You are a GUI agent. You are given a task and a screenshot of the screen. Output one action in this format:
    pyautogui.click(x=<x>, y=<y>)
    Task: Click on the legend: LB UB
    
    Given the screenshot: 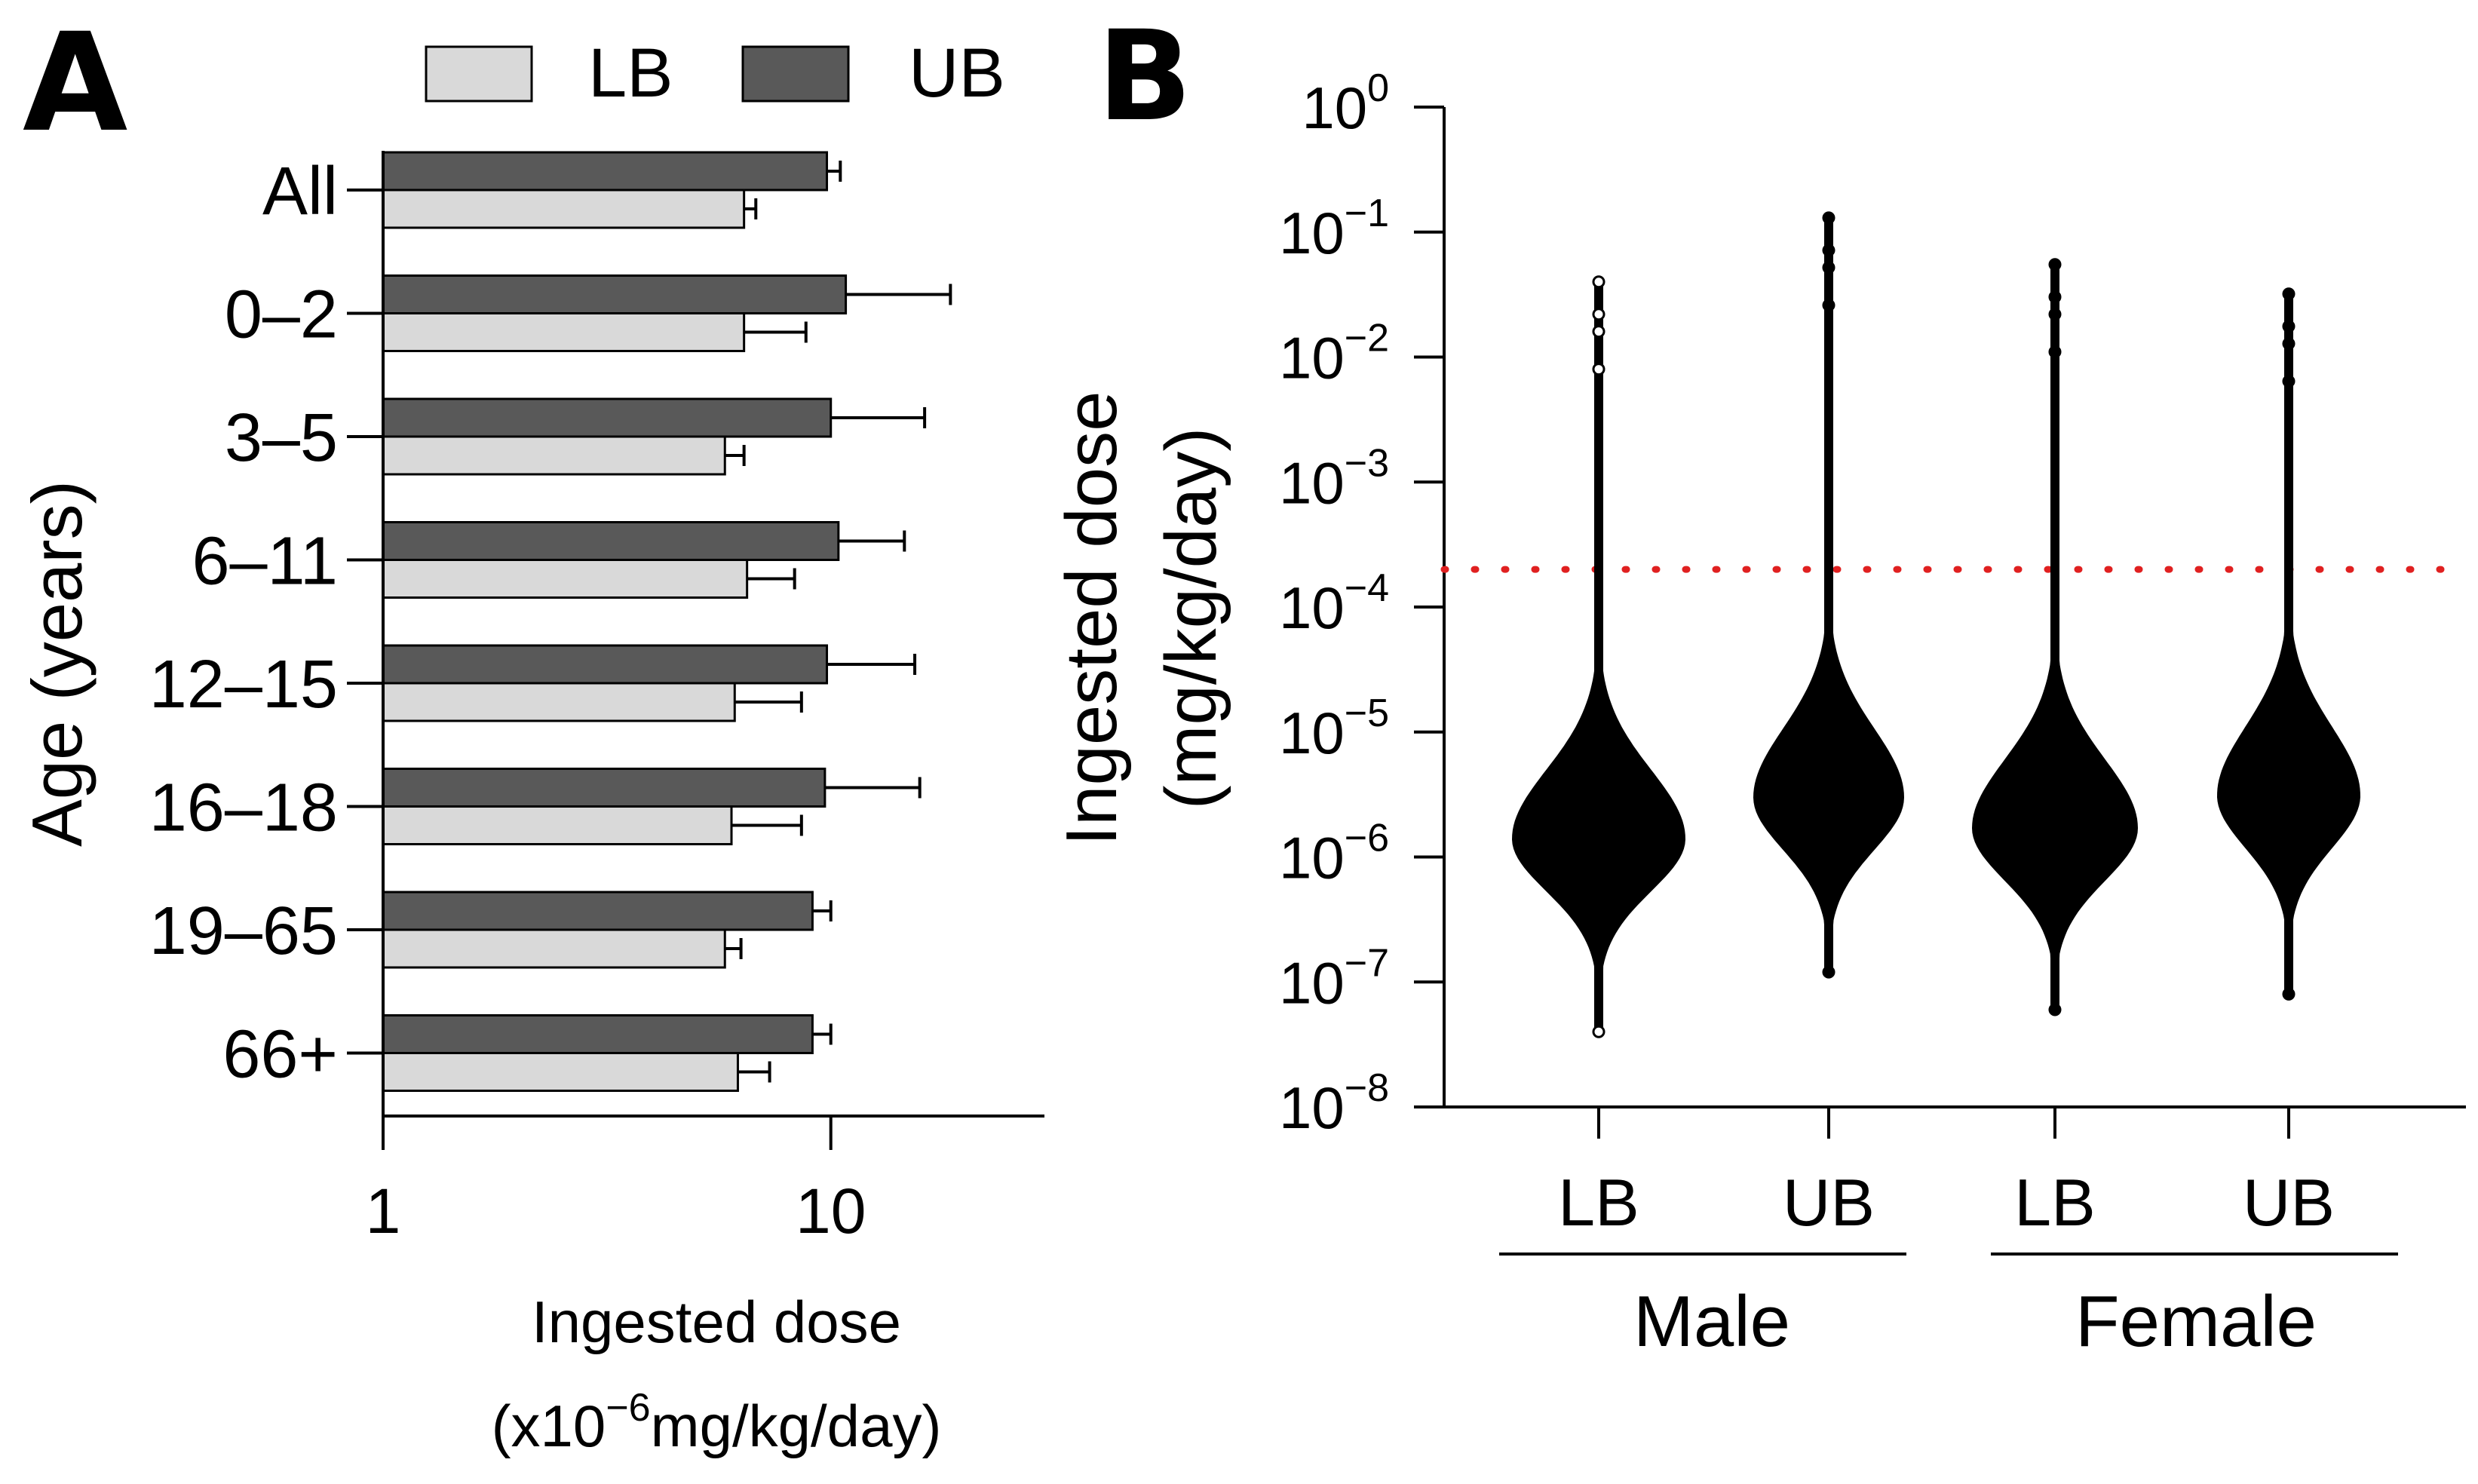 What is the action you would take?
    pyautogui.click(x=715, y=73)
    